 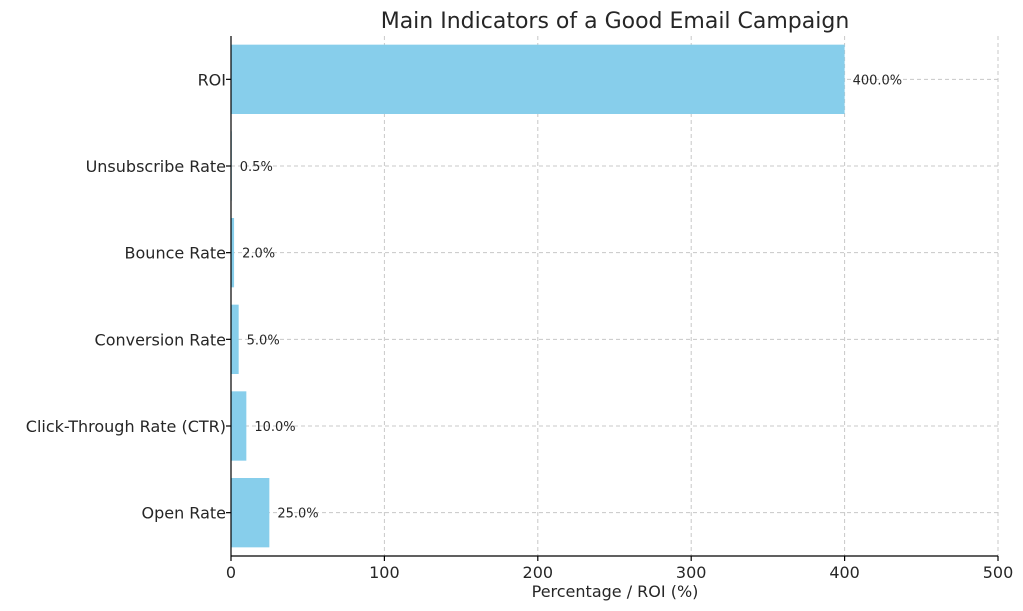 I want to click on data-label: 400.0%, so click(x=878, y=80).